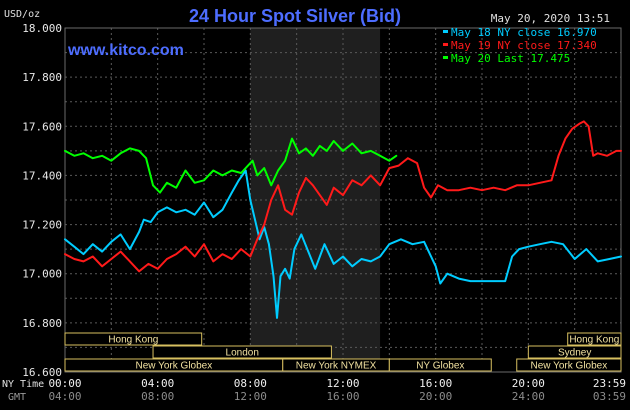 This screenshot has width=630, height=410. I want to click on x-tick-label-ny: 16:00, so click(435, 383).